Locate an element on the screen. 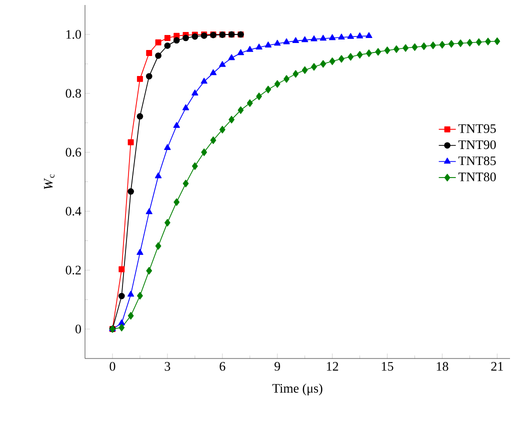  legend-label: TNT80 is located at coordinates (477, 177).